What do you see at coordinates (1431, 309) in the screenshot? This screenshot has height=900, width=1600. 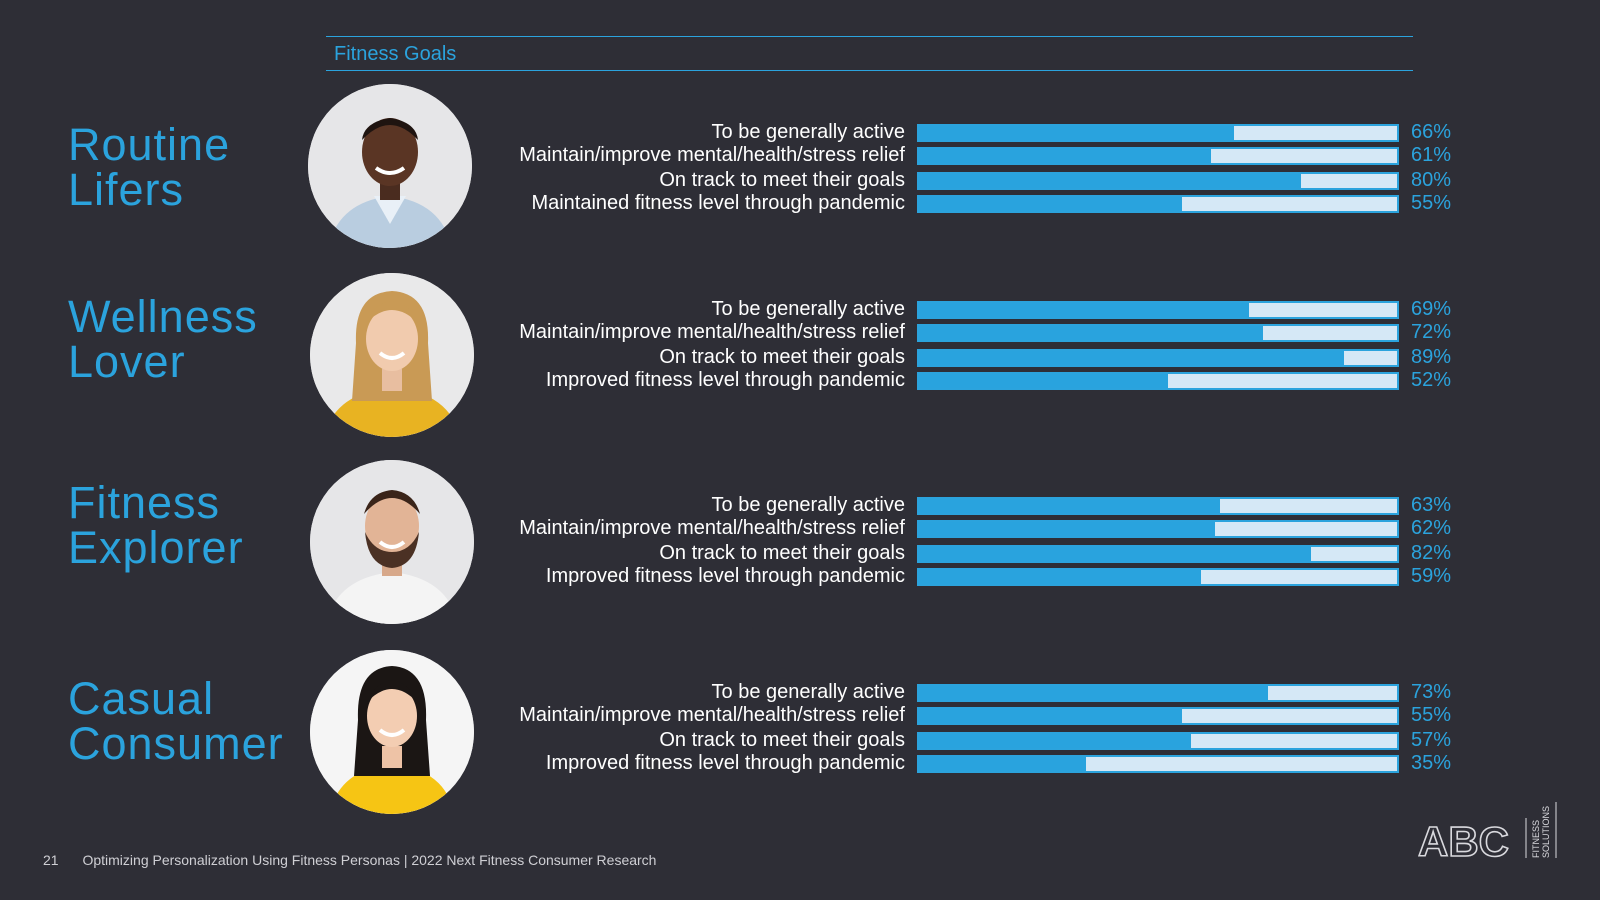 I see `bar-value-label: 69%` at bounding box center [1431, 309].